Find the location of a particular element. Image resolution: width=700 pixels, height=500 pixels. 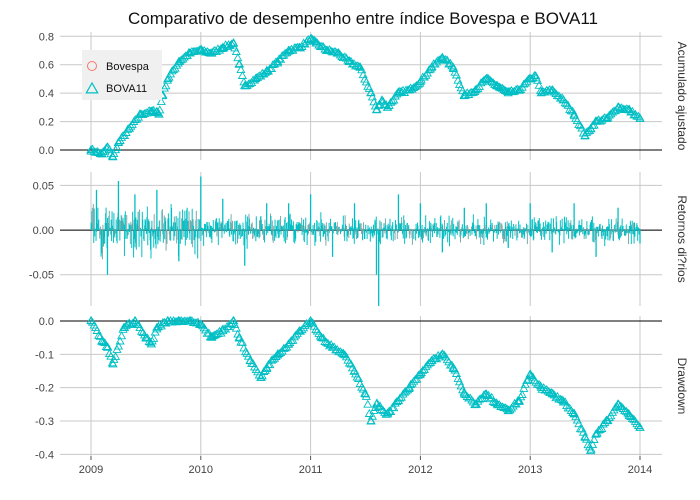

y-tick-label: 0.00 is located at coordinates (43, 231).